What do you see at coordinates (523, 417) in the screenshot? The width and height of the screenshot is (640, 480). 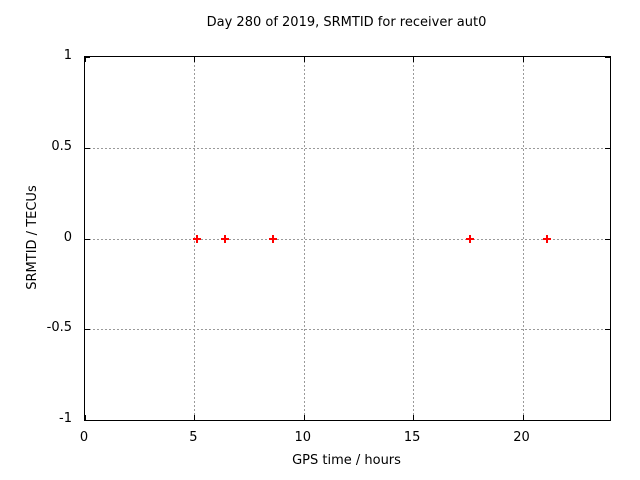 I see `tick-x-20-bottom` at bounding box center [523, 417].